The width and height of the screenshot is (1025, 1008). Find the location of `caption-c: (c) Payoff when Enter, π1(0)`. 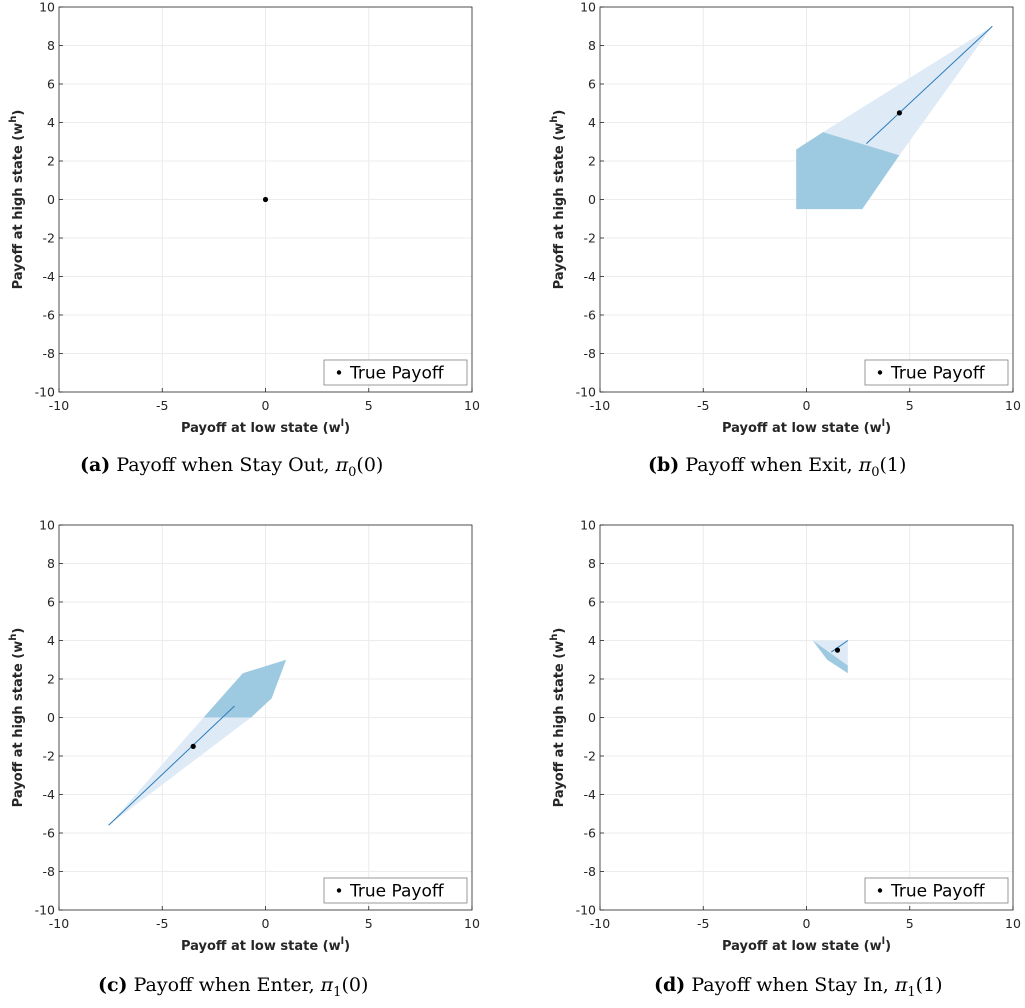

caption-c: (c) Payoff when Enter, π1(0) is located at coordinates (233, 987).